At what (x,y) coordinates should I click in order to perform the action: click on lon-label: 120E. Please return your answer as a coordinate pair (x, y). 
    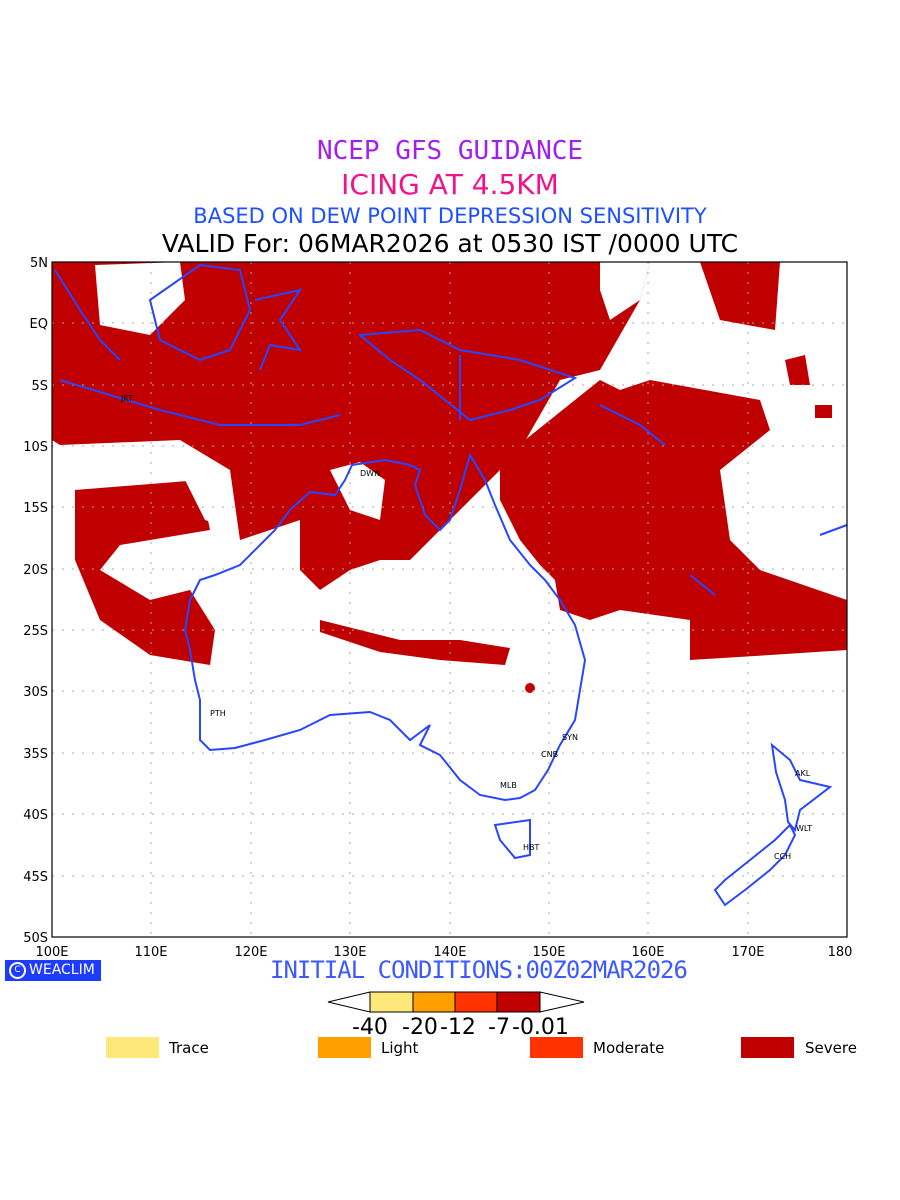
    Looking at the image, I should click on (250, 952).